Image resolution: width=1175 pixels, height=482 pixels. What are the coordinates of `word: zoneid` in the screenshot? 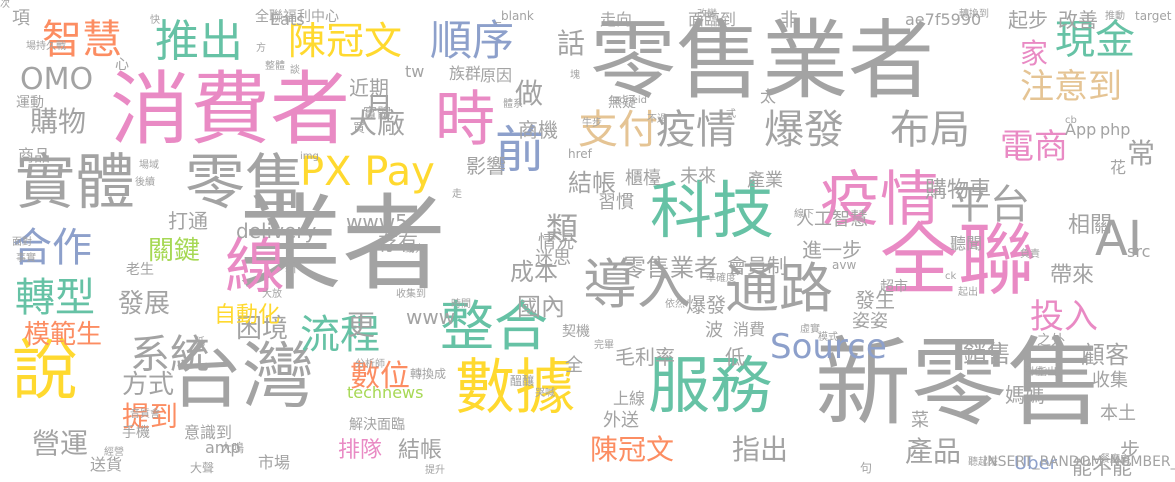 It's located at (630, 100).